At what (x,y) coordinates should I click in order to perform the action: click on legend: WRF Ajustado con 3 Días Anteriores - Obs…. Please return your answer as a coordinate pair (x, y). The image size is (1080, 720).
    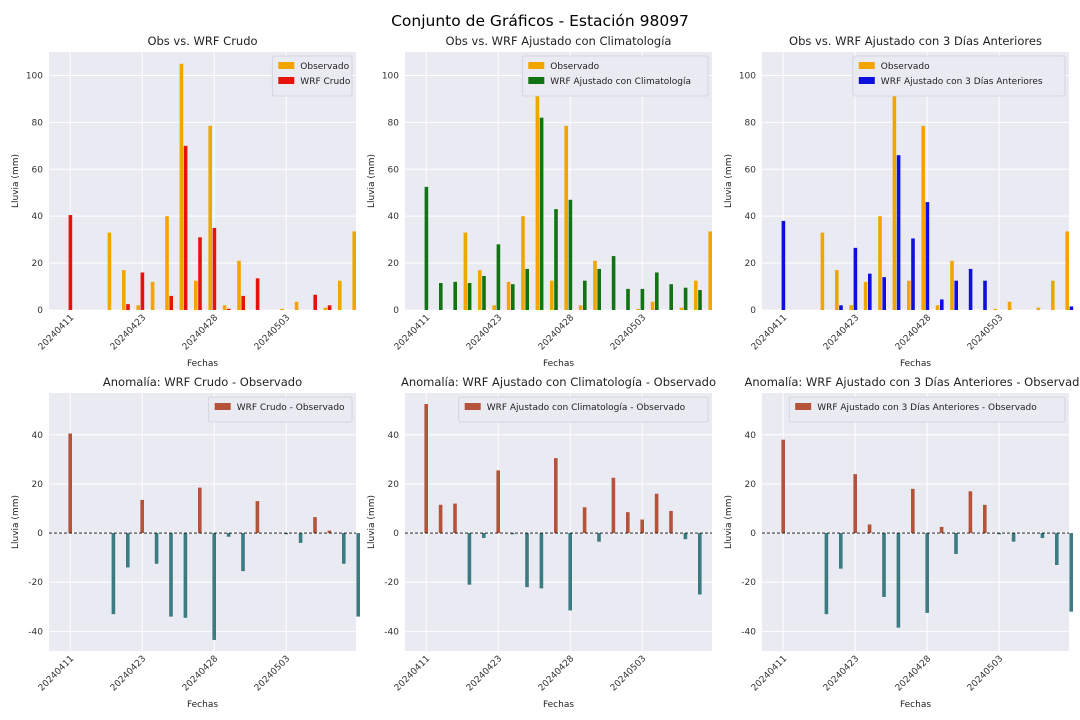
    Looking at the image, I should click on (927, 409).